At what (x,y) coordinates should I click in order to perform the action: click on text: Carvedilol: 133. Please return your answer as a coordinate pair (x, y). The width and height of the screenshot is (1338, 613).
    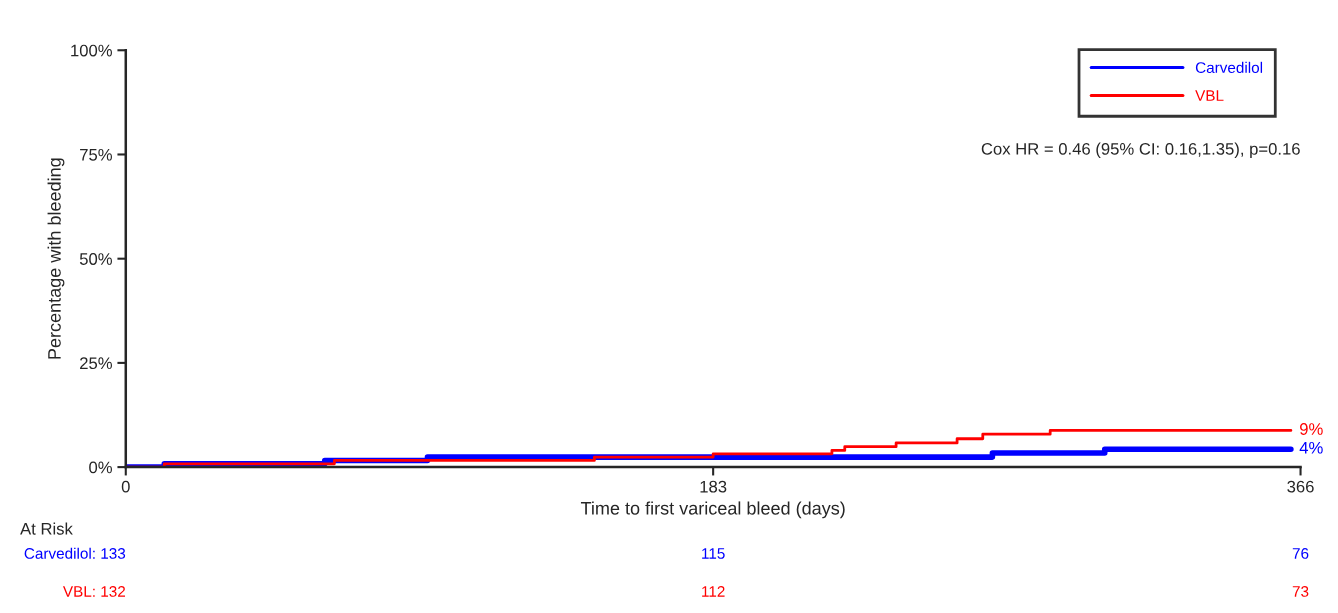
    Looking at the image, I should click on (75, 553).